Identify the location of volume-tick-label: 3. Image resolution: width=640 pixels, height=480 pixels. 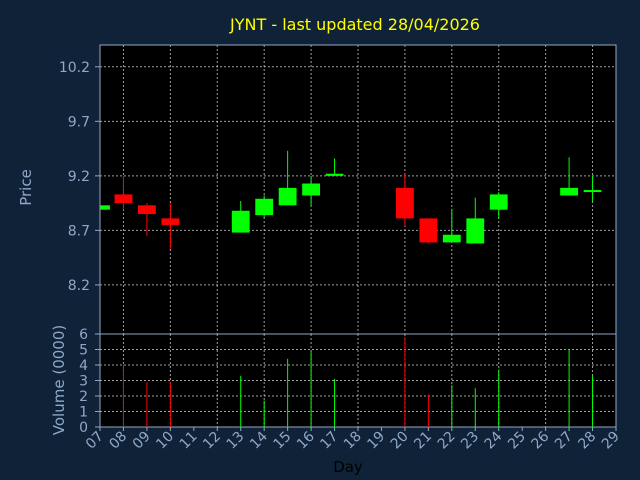
(83, 382).